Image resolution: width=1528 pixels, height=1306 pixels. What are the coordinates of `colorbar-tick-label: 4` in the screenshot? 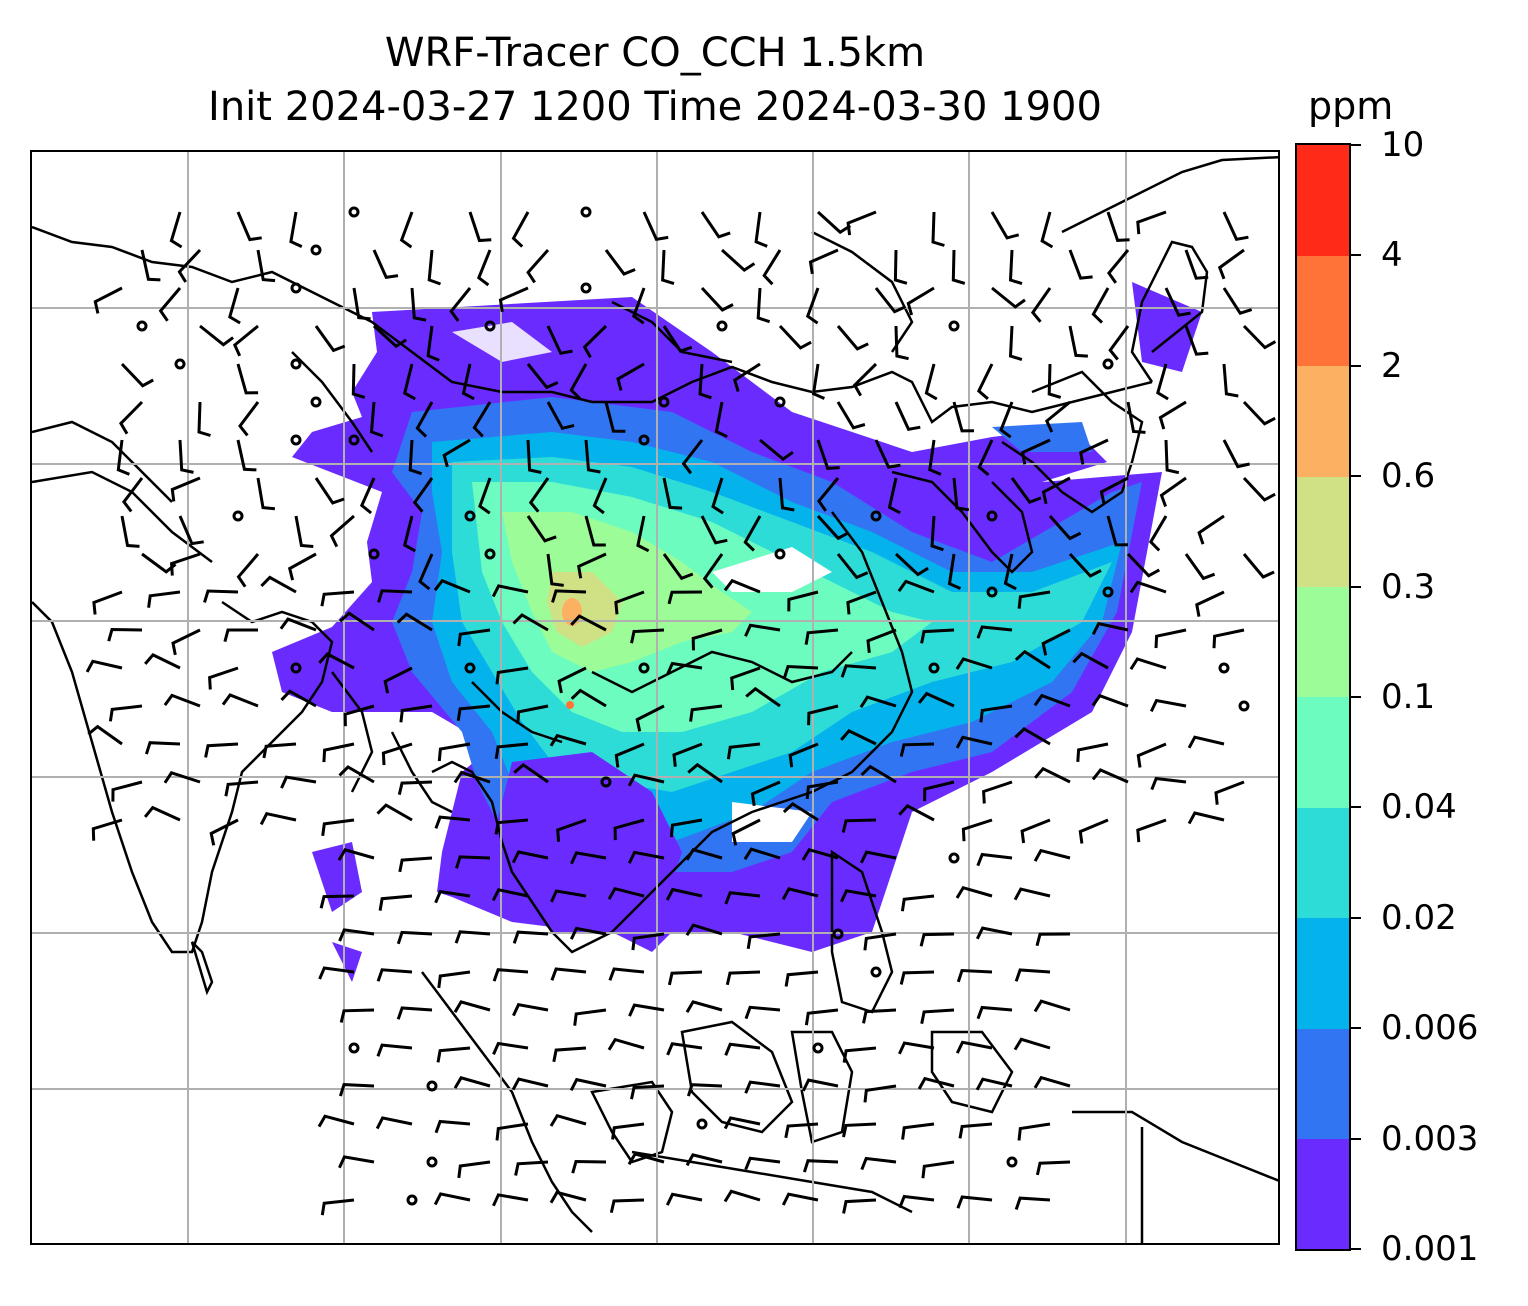 It's located at (1392, 255).